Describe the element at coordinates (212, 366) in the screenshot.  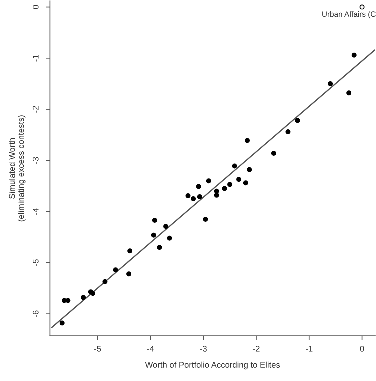
I see `x-axis-title: Worth of Portfolio According to Elites` at that location.